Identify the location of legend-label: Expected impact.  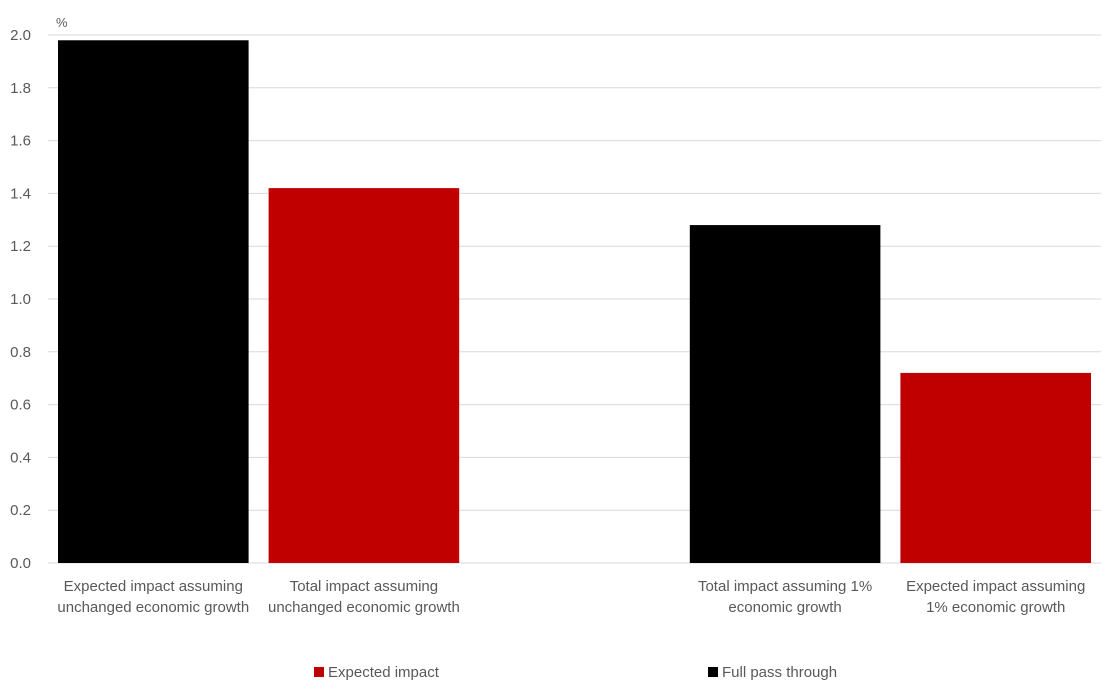
(384, 672).